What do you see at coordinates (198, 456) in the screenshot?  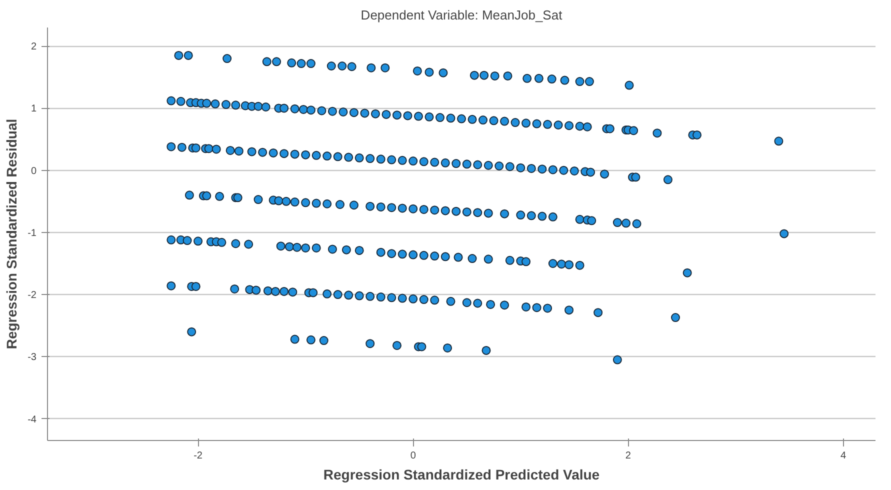 I see `x-tick-label: -2` at bounding box center [198, 456].